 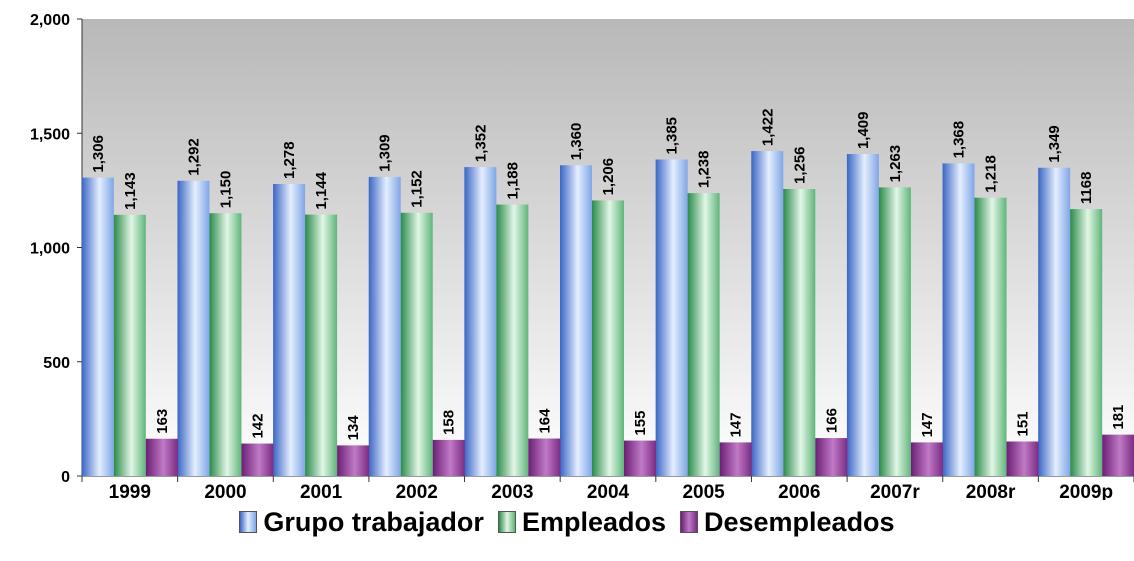 I want to click on x-tick-label: 2002, so click(x=417, y=491).